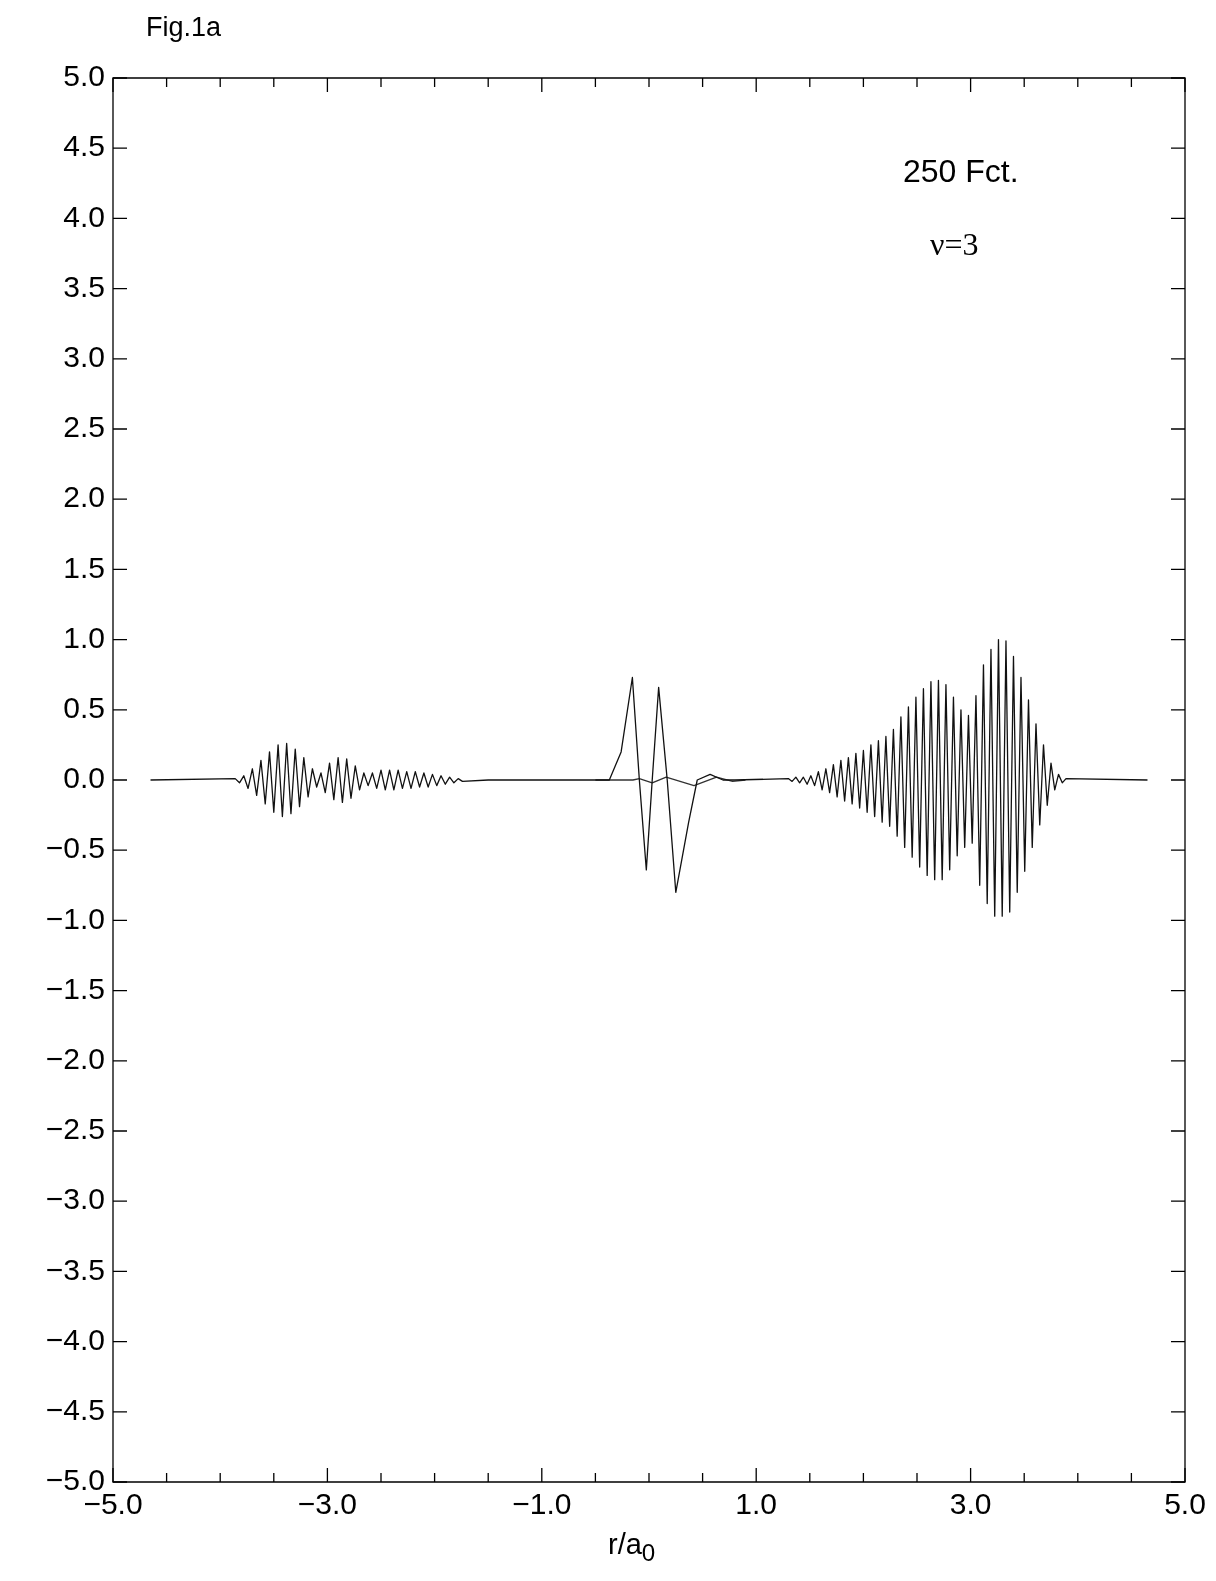 This screenshot has width=1216, height=1581. What do you see at coordinates (75, 848) in the screenshot?
I see `y-tick-label: −0.5` at bounding box center [75, 848].